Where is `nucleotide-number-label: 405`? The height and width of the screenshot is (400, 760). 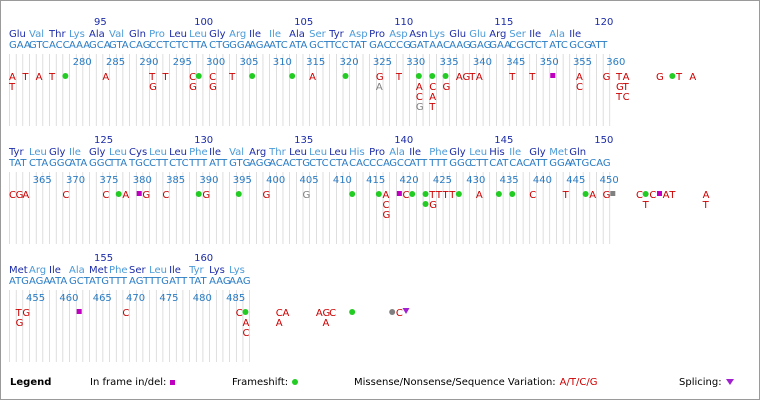 nucleotide-number-label: 405 is located at coordinates (308, 180).